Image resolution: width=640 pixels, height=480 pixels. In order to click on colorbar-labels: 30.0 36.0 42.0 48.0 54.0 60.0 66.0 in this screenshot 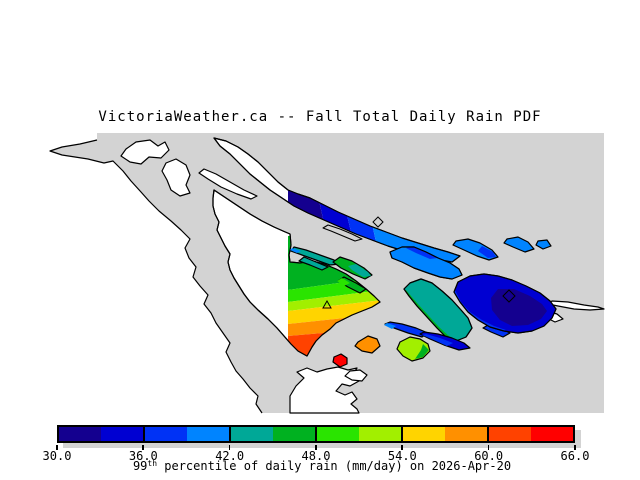, I will do `click(316, 456)`.